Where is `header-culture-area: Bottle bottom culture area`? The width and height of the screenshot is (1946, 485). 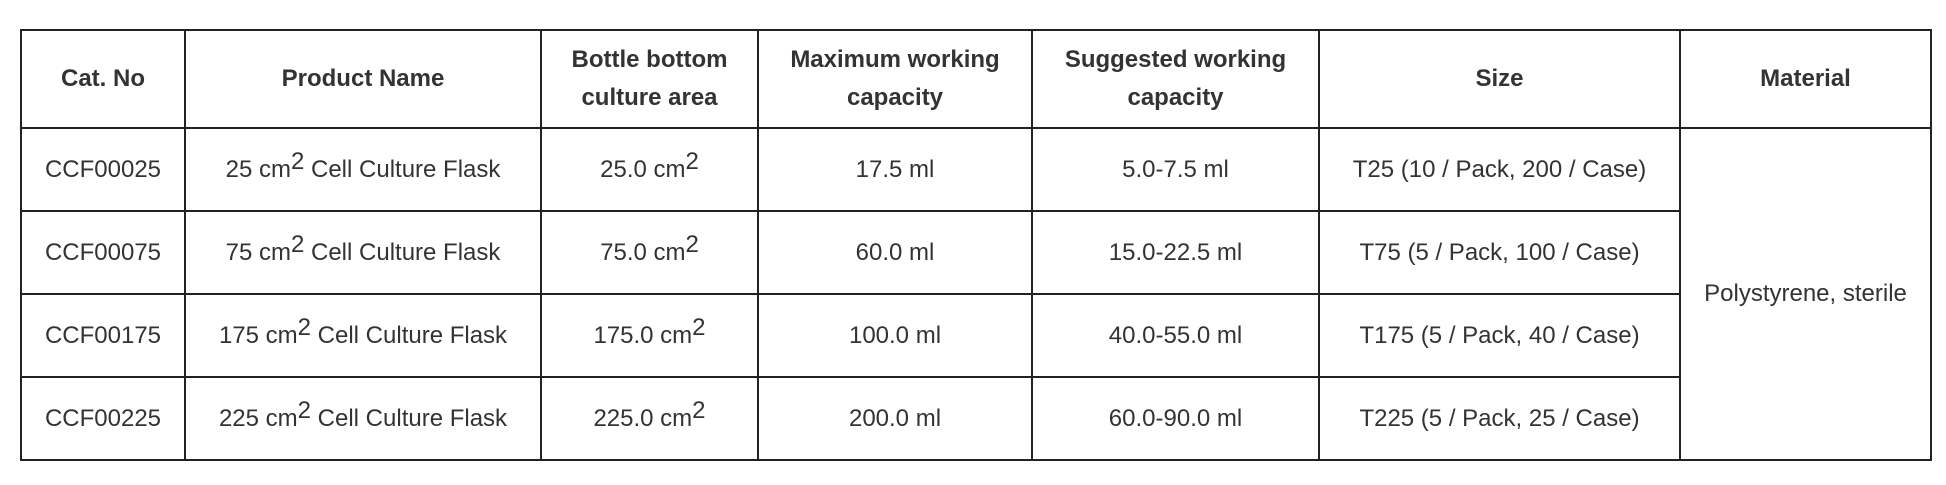 header-culture-area: Bottle bottom culture area is located at coordinates (649, 79).